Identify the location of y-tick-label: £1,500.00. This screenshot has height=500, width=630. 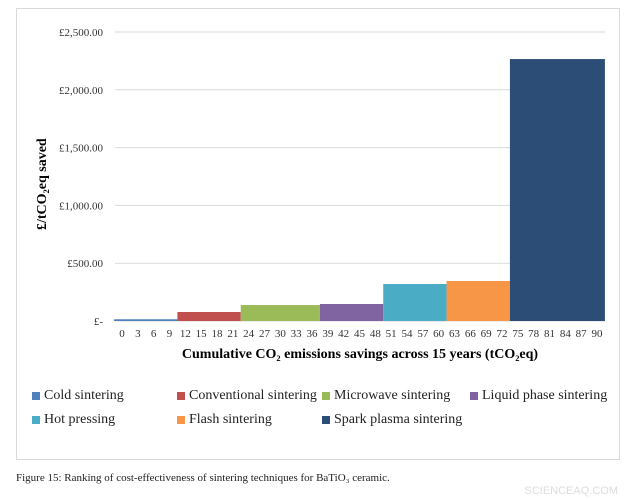
(81, 149).